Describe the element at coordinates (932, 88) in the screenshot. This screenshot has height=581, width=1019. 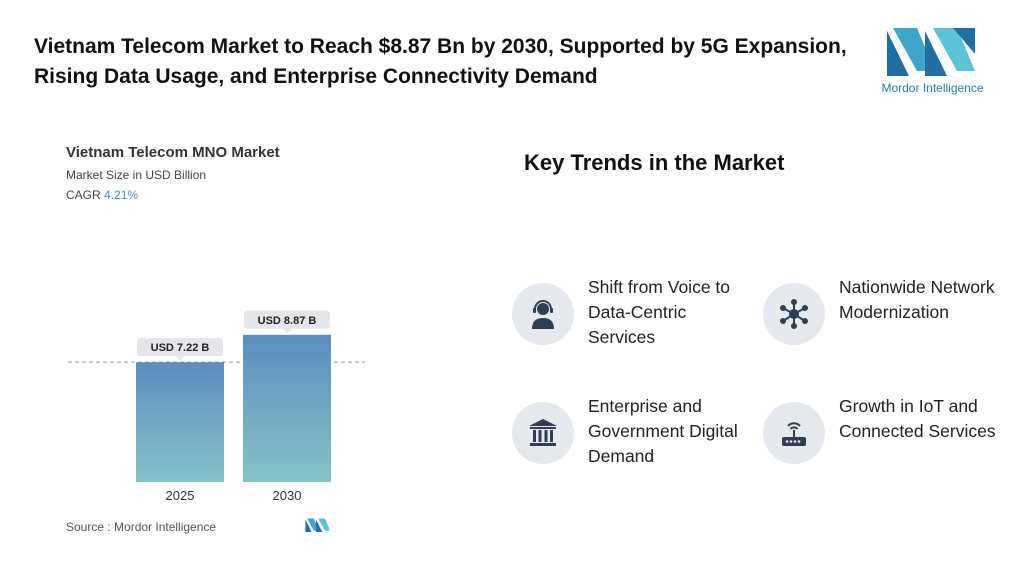
I see `mordor-logo-text: Mordor Intelligence` at that location.